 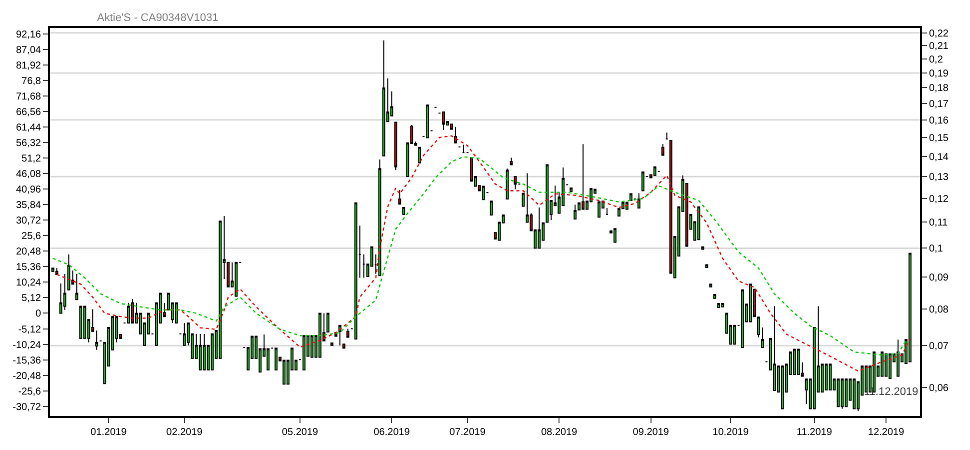 What do you see at coordinates (30, 330) in the screenshot?
I see `y-tick-label: -5,12` at bounding box center [30, 330].